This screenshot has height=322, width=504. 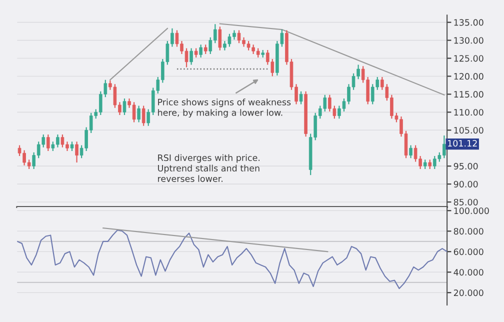 What do you see at coordinates (469, 292) in the screenshot?
I see `y-tick-label: 20.000` at bounding box center [469, 292].